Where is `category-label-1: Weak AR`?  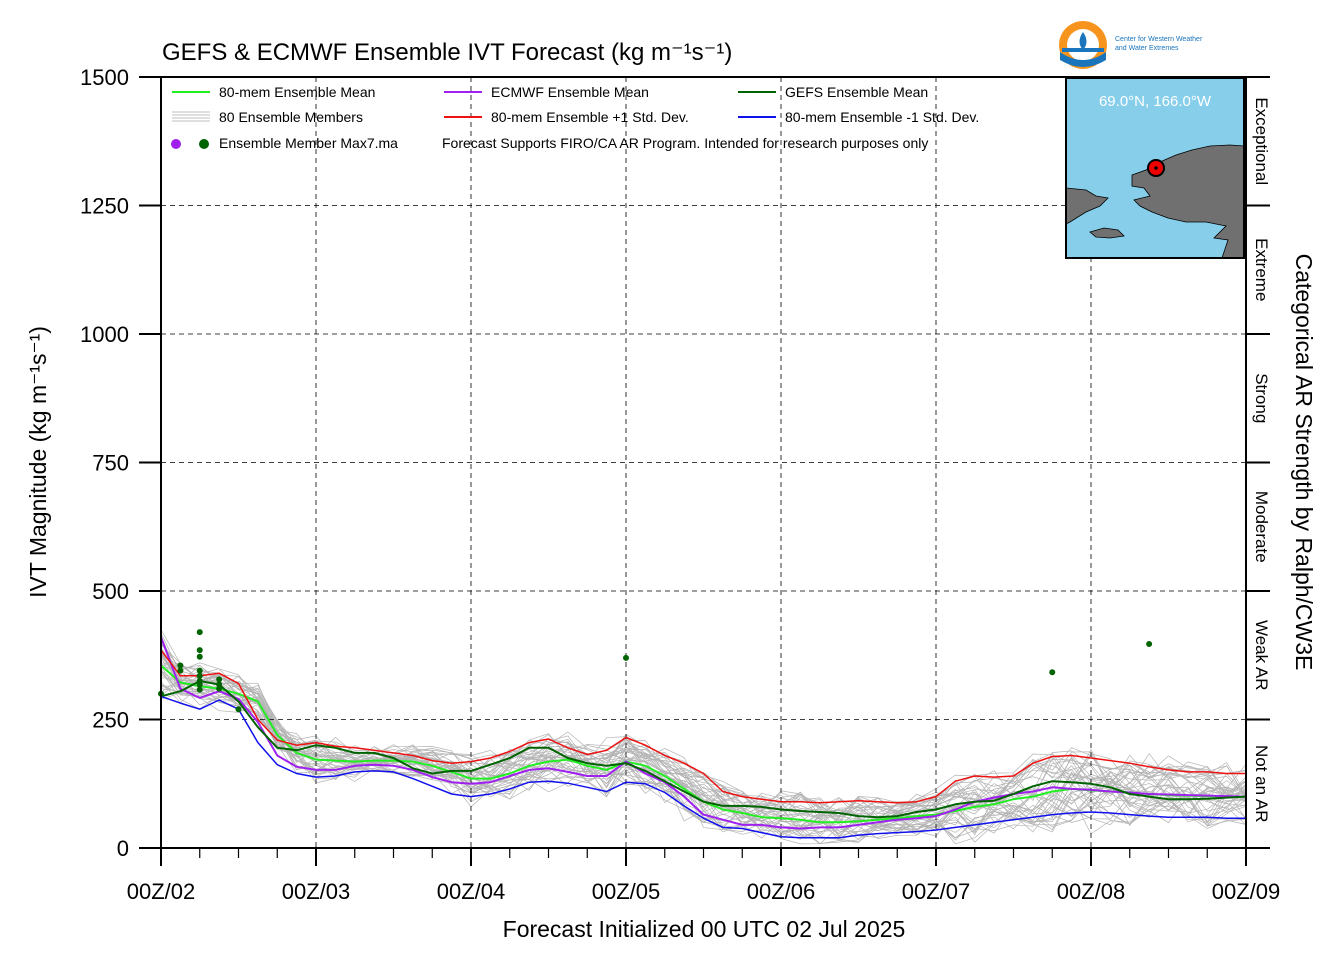
category-label-1: Weak AR is located at coordinates (1261, 655).